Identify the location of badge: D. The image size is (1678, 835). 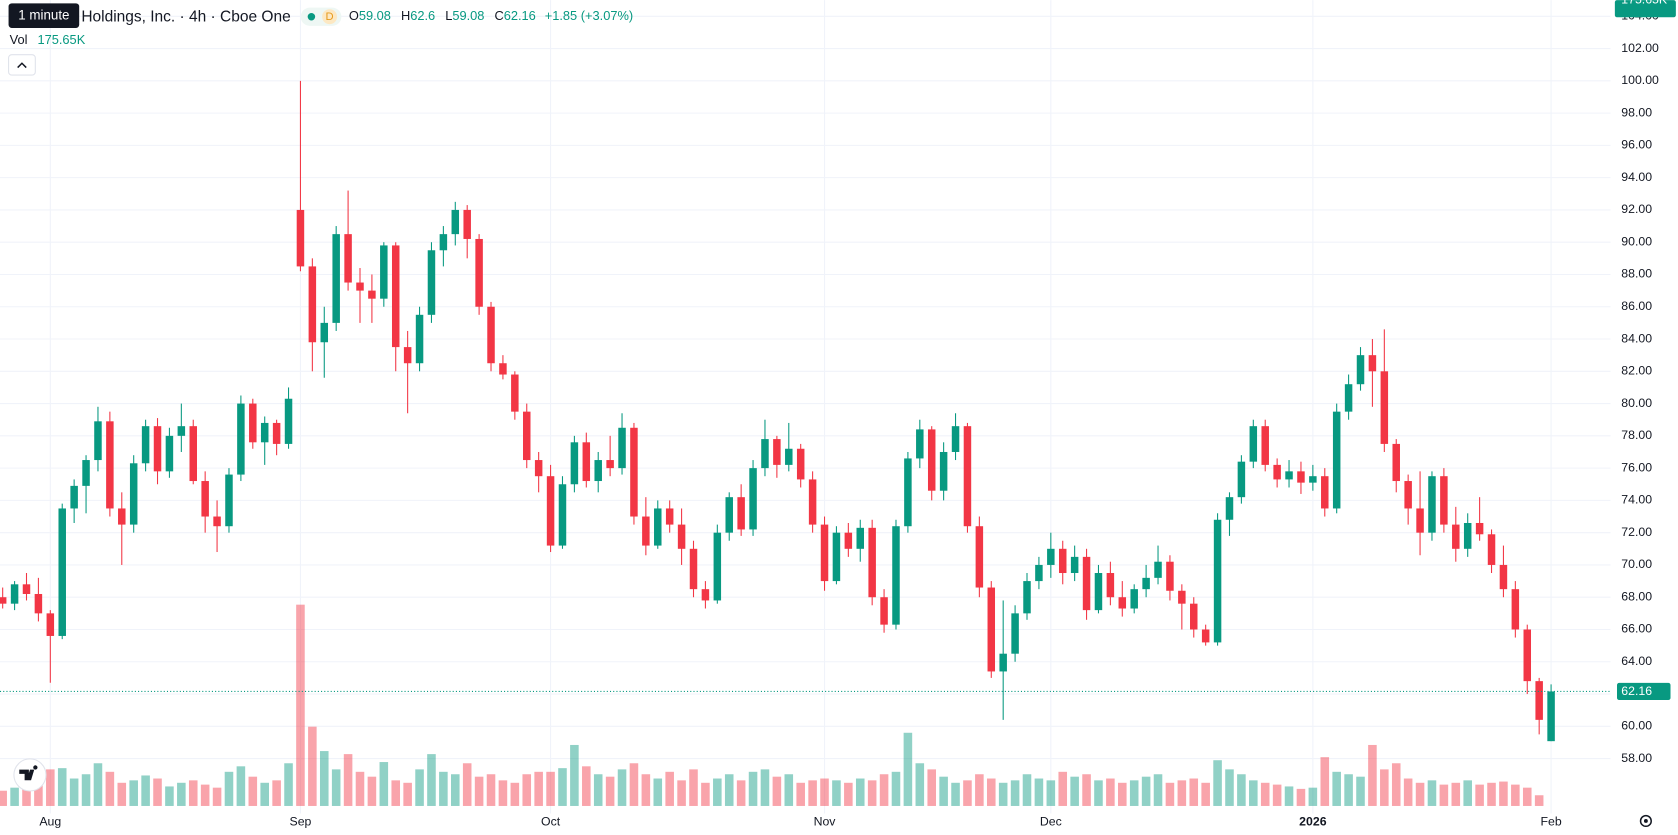
(330, 17).